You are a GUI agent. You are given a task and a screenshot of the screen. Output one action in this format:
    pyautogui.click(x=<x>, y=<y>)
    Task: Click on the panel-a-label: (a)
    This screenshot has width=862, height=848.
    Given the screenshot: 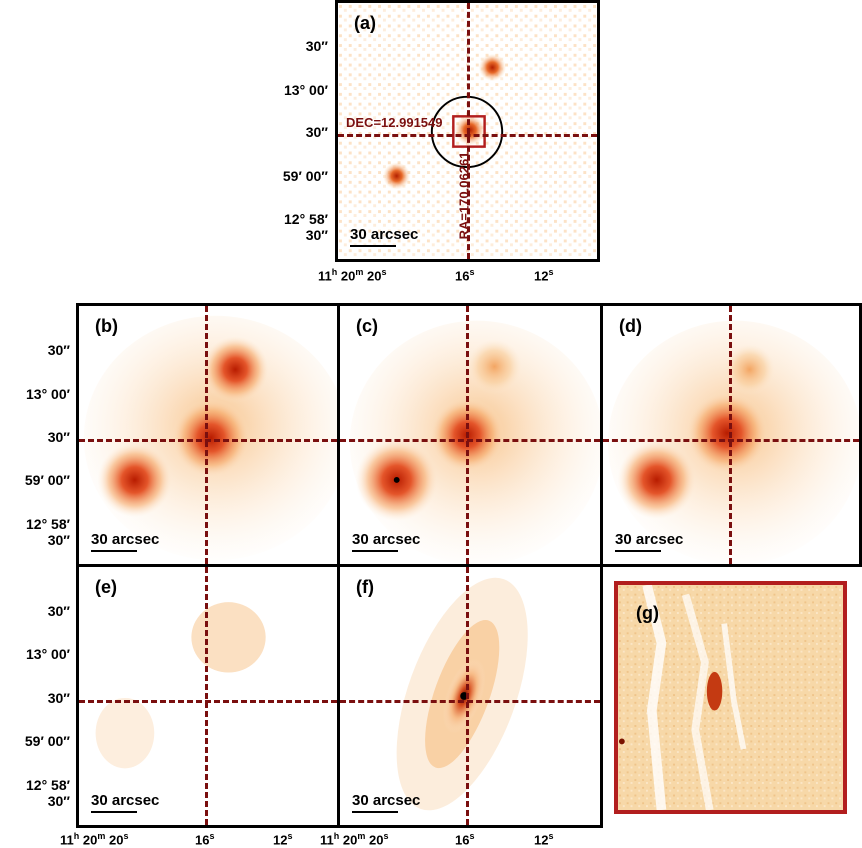 What is the action you would take?
    pyautogui.click(x=365, y=23)
    